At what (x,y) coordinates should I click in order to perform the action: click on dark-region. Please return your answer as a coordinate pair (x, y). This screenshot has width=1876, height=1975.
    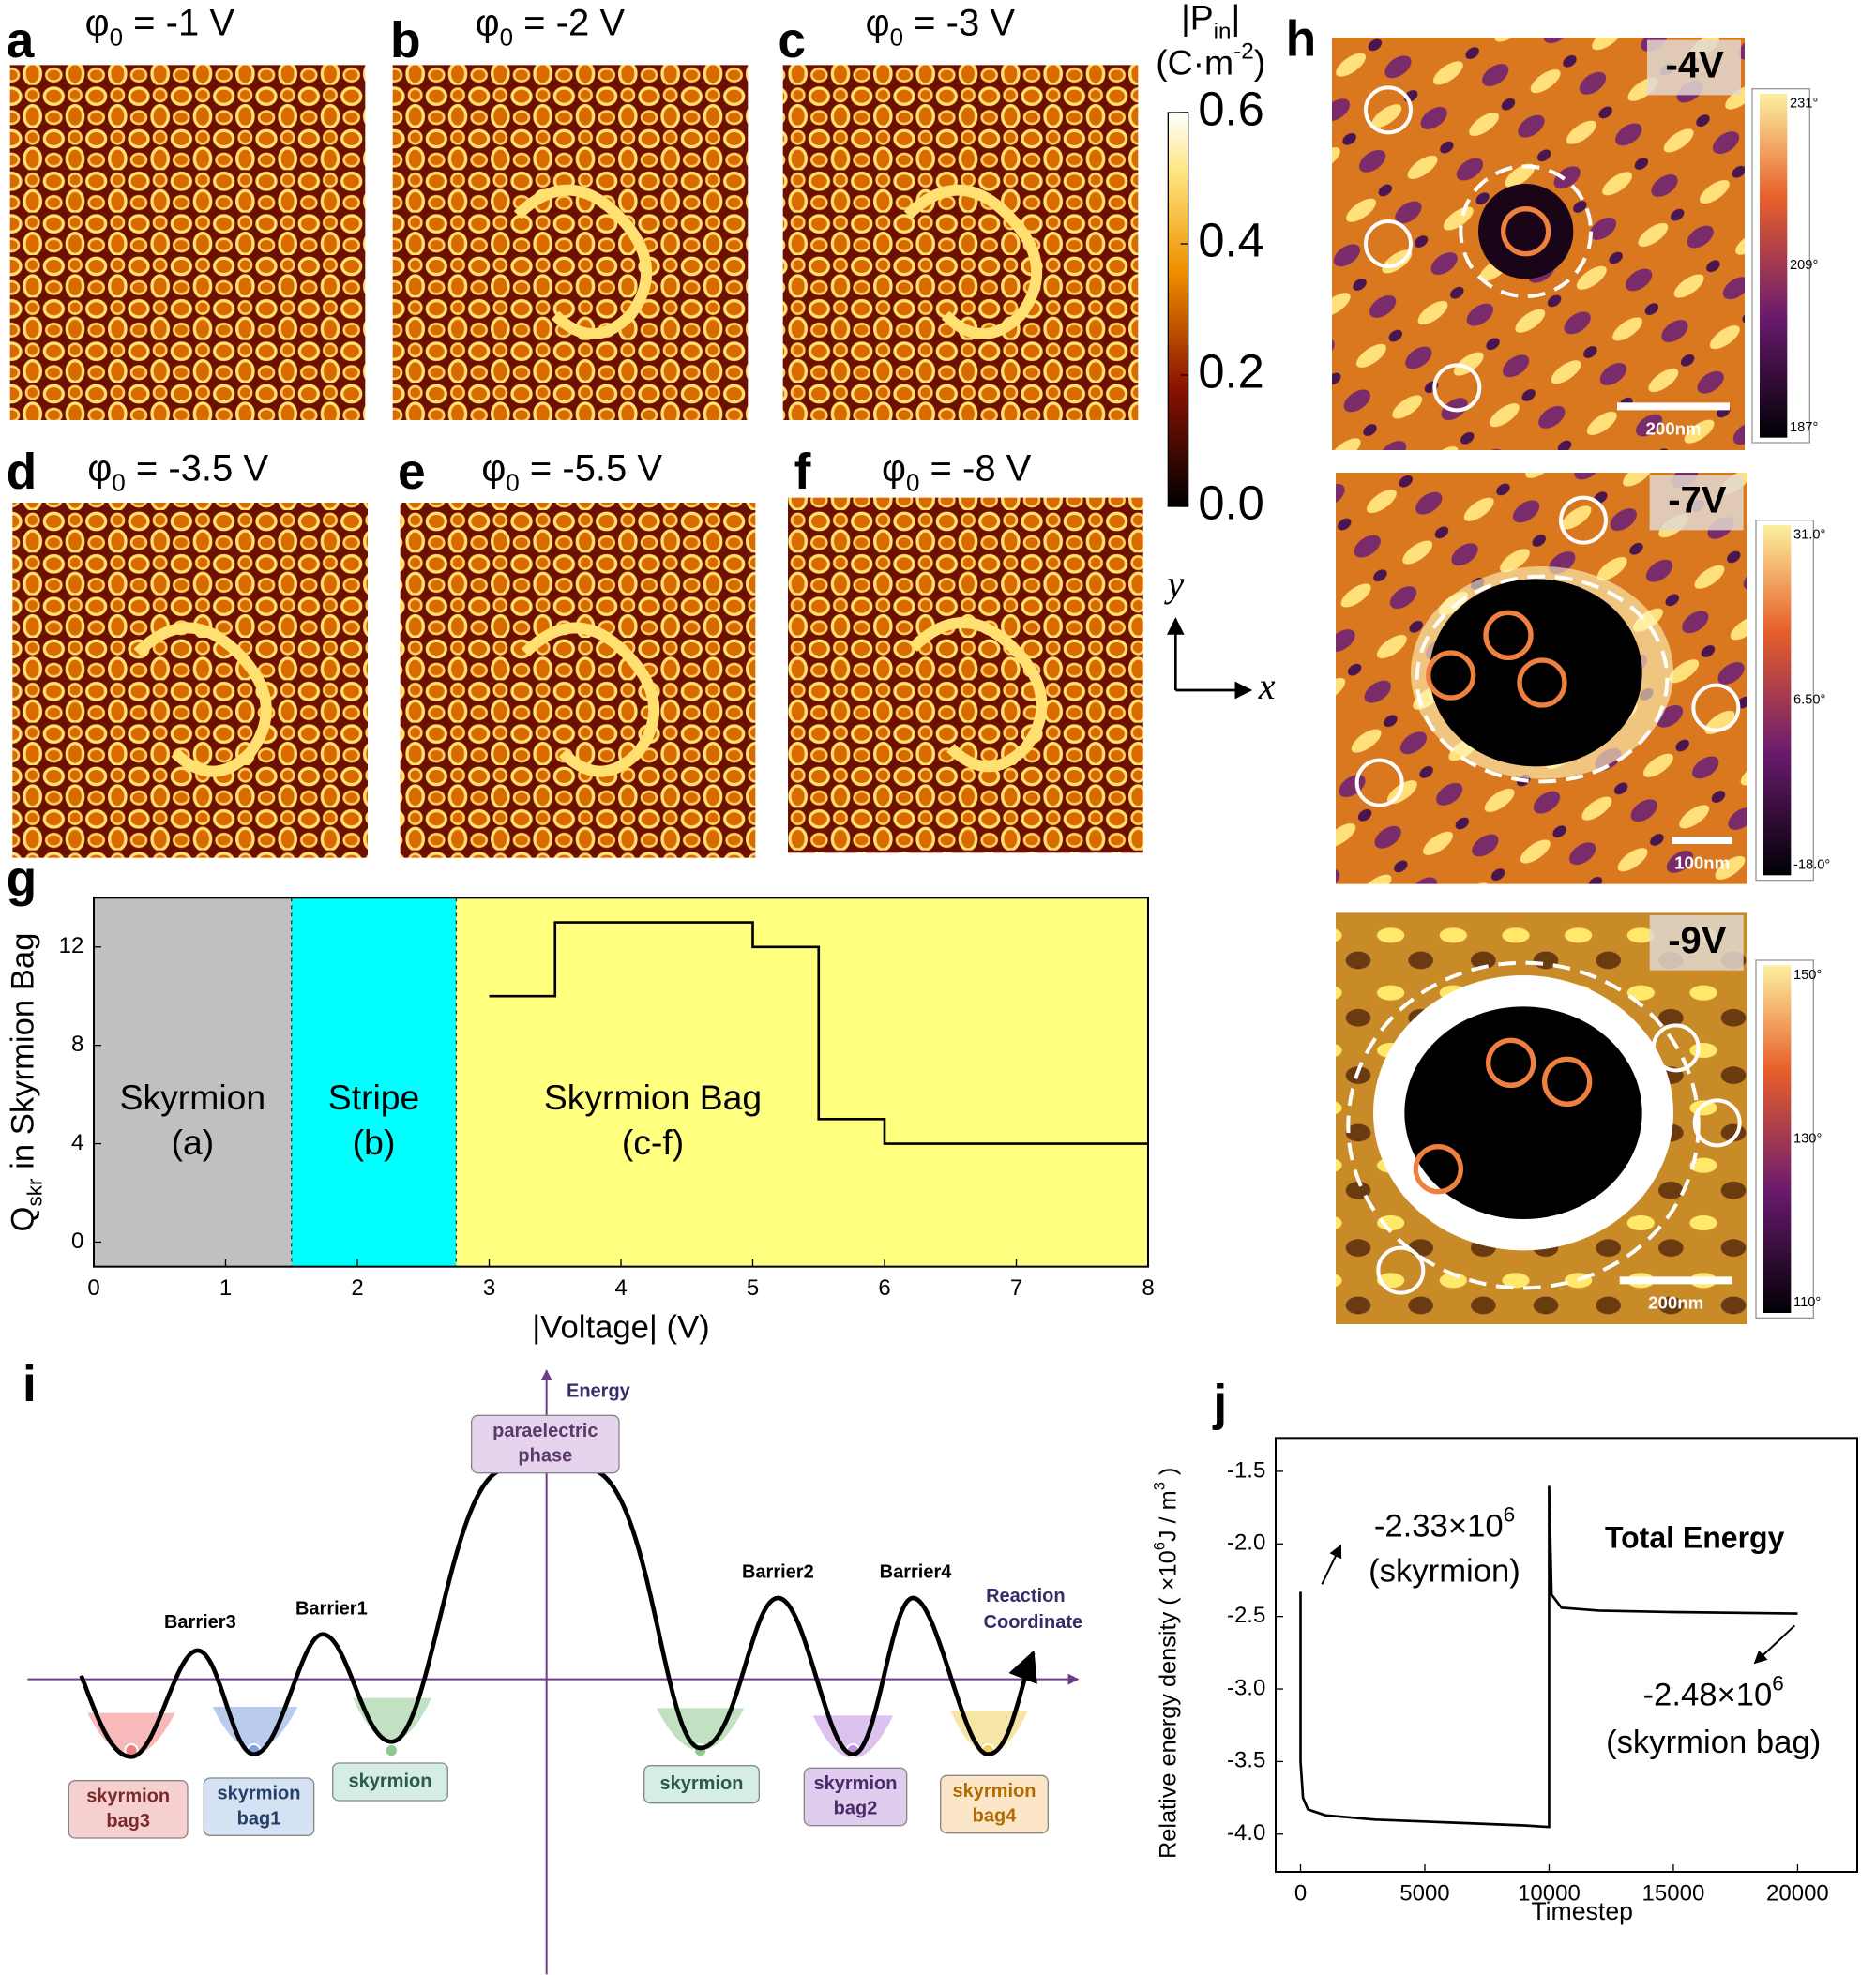
    Looking at the image, I should click on (1536, 673).